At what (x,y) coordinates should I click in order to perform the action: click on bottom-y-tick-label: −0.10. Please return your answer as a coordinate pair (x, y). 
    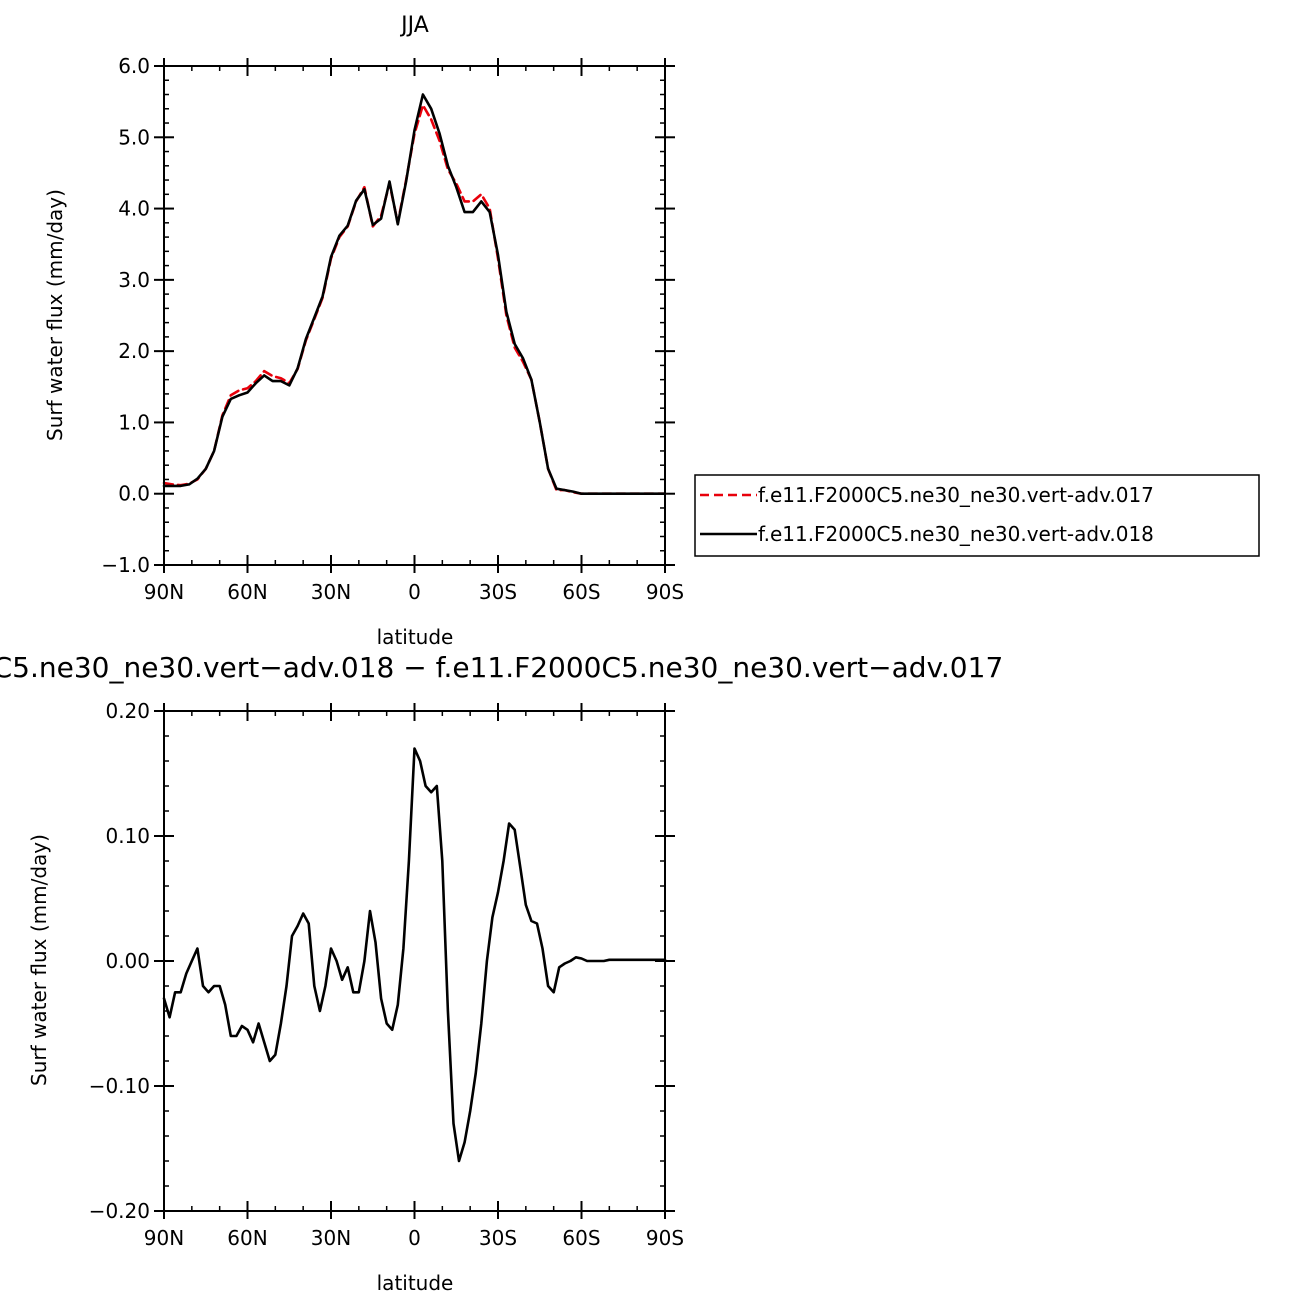
    Looking at the image, I should click on (119, 1086).